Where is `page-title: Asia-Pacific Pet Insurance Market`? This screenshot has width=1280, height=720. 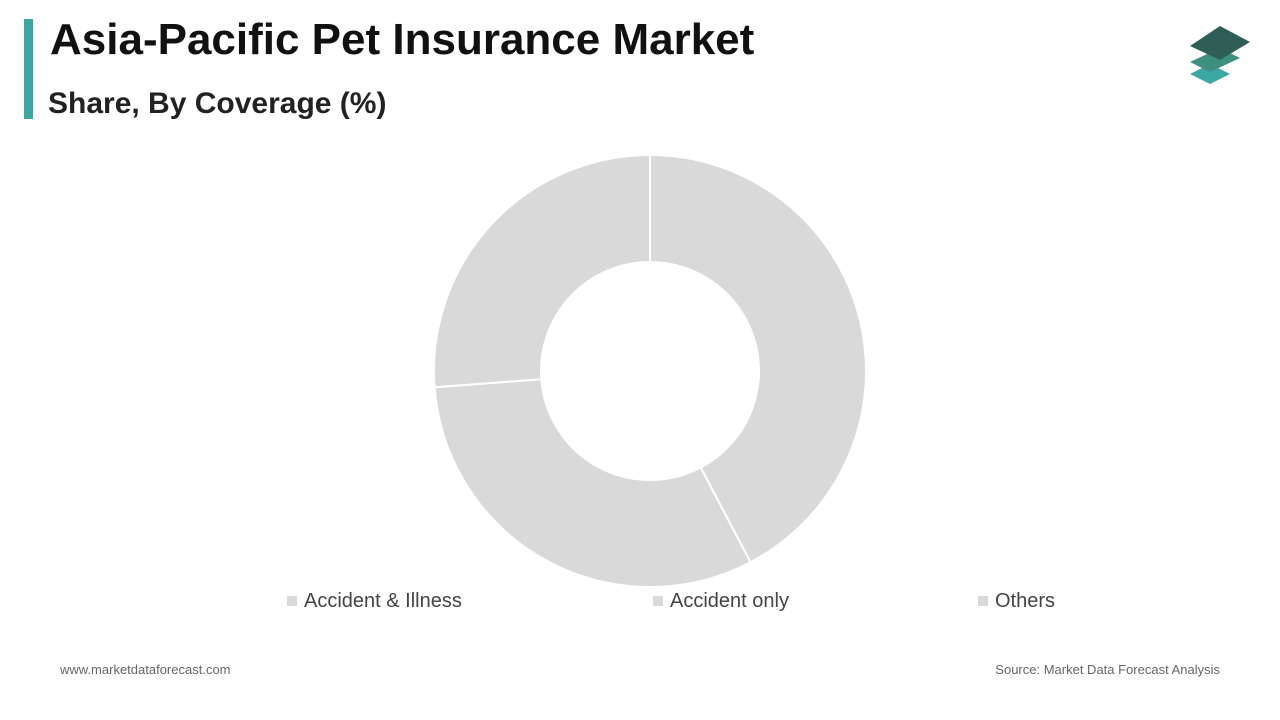
page-title: Asia-Pacific Pet Insurance Market is located at coordinates (402, 39).